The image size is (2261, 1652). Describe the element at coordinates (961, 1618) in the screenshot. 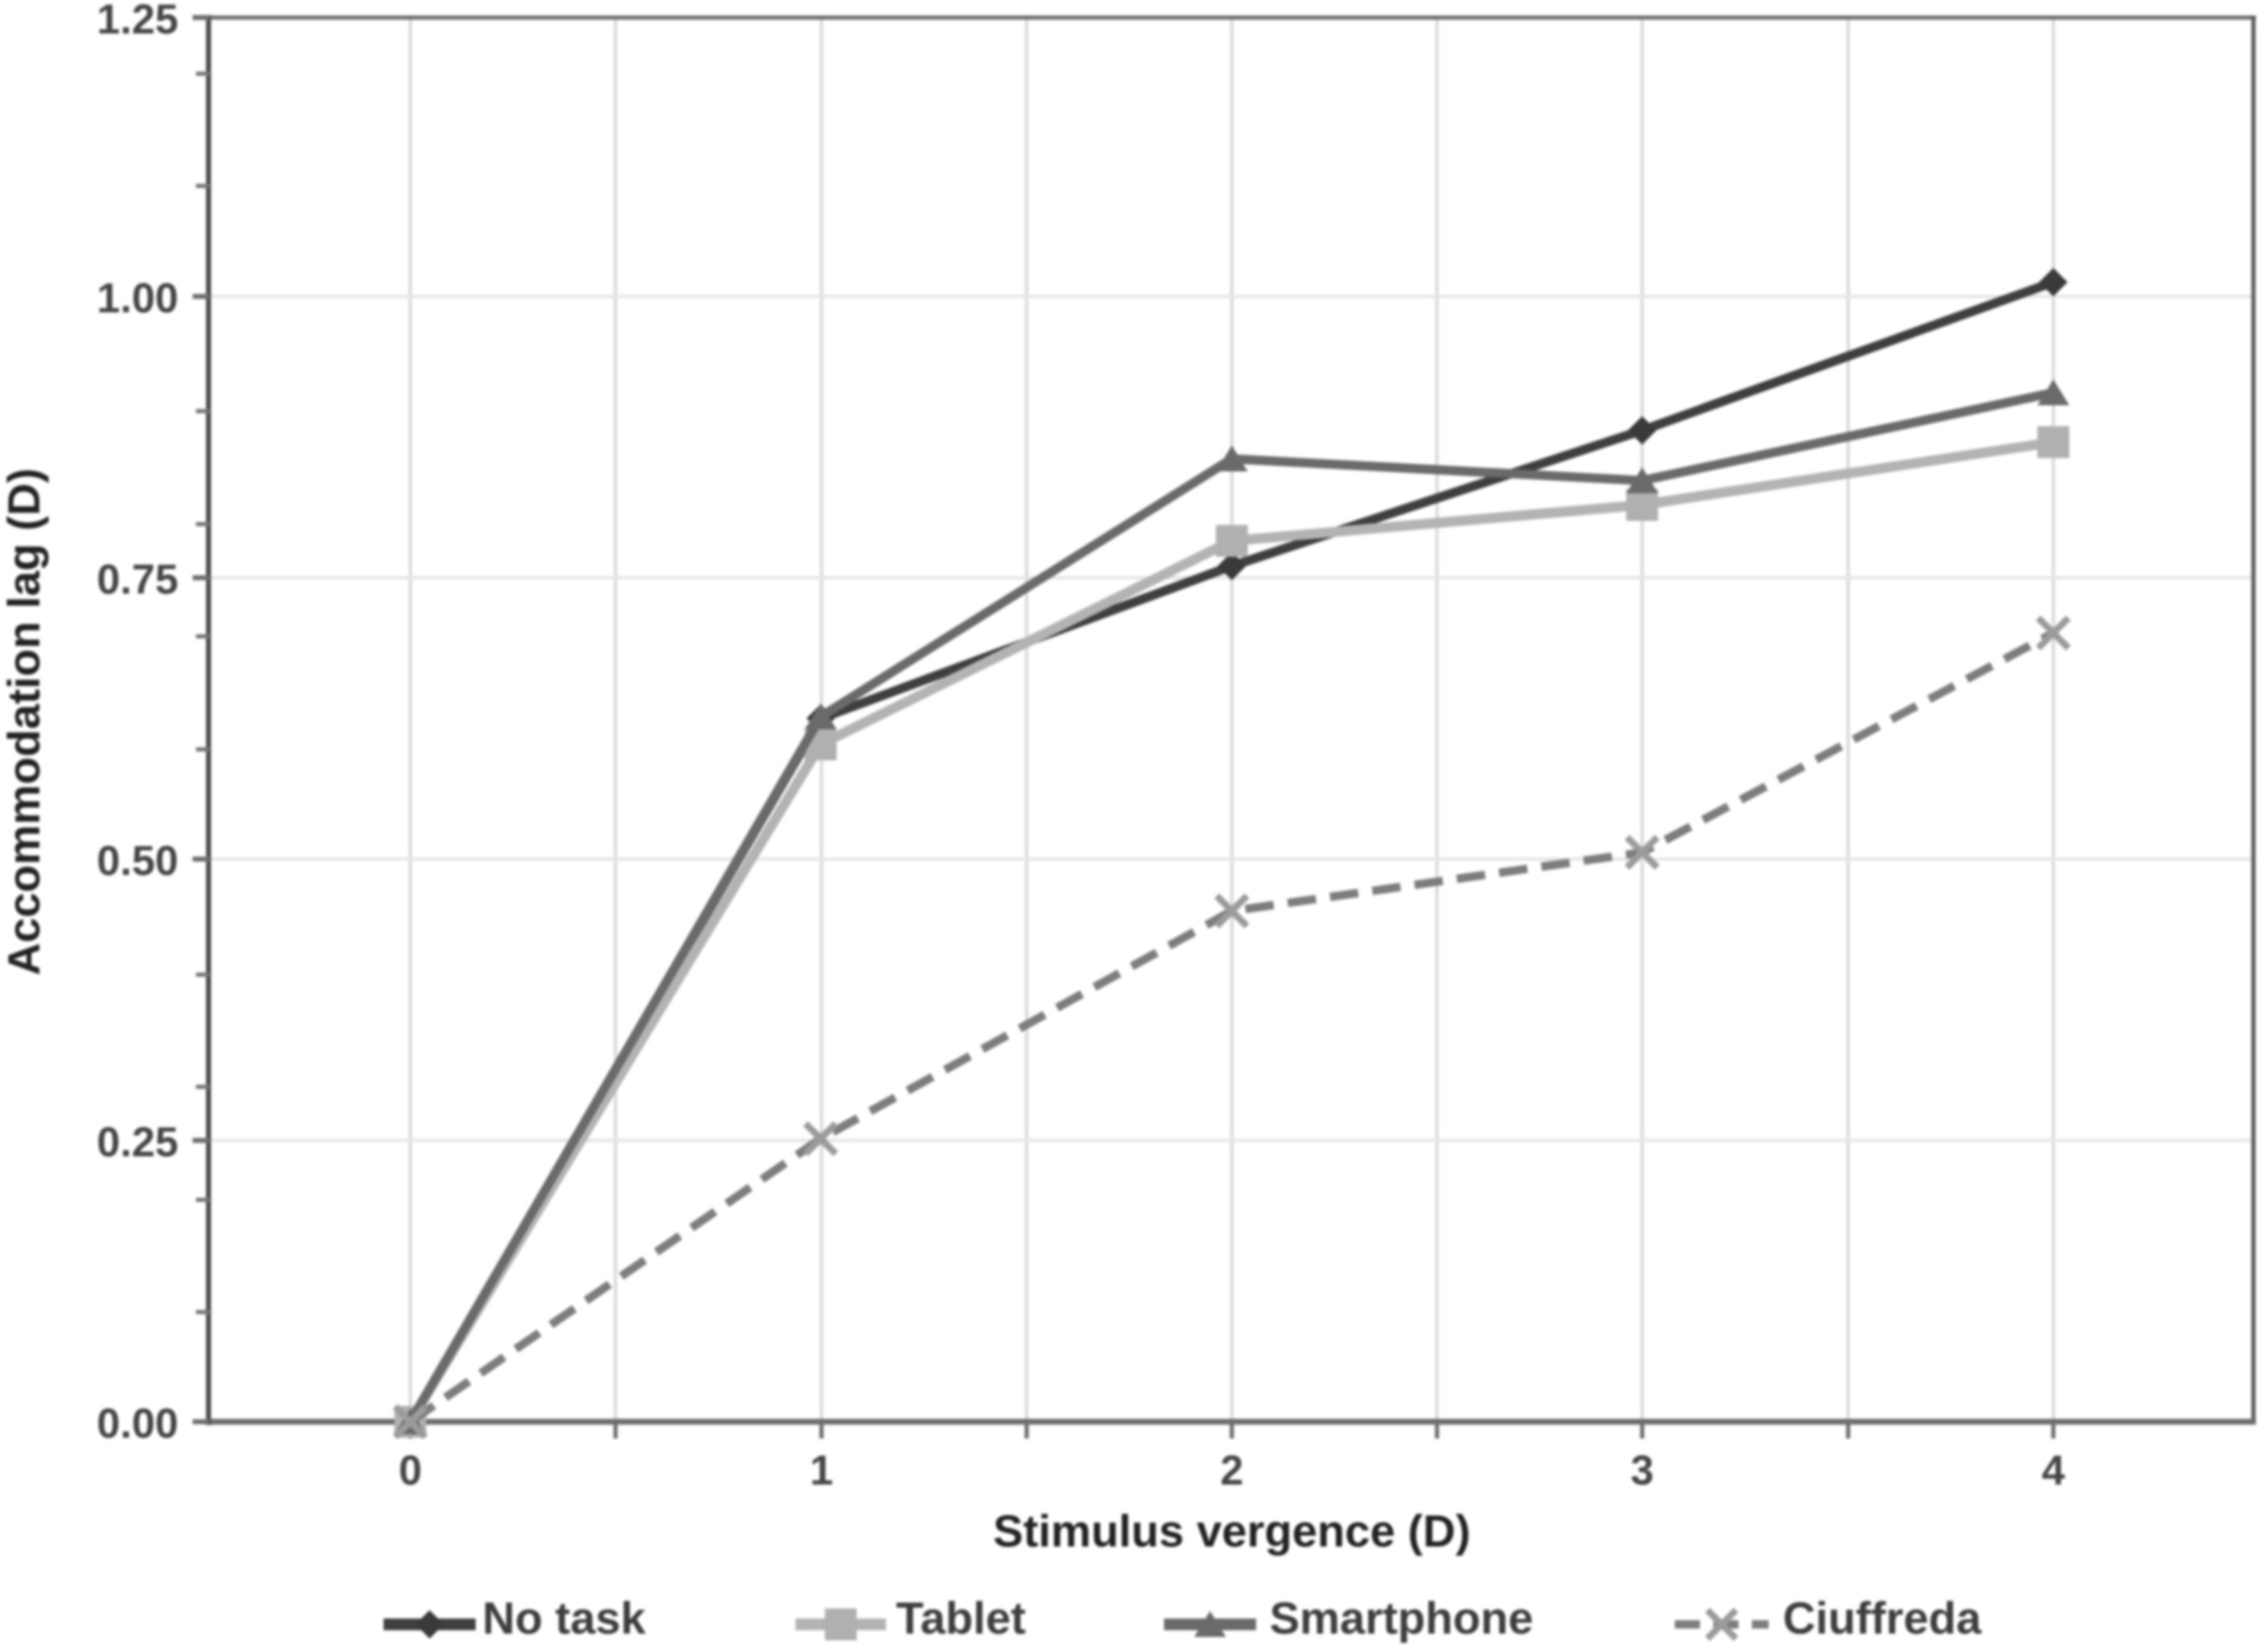

I see `svg-text: Tablet` at that location.